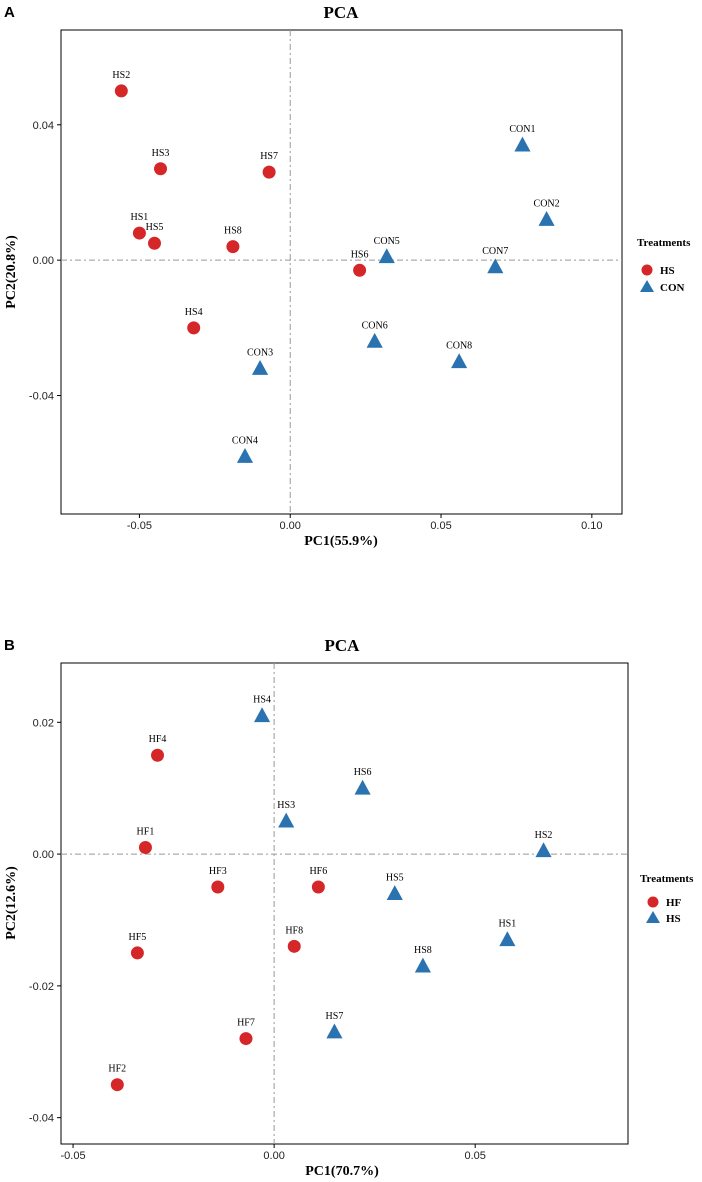  Describe the element at coordinates (365, 523) in the screenshot. I see `x-axis: -0.05 0.00 0.05 0.10` at that location.